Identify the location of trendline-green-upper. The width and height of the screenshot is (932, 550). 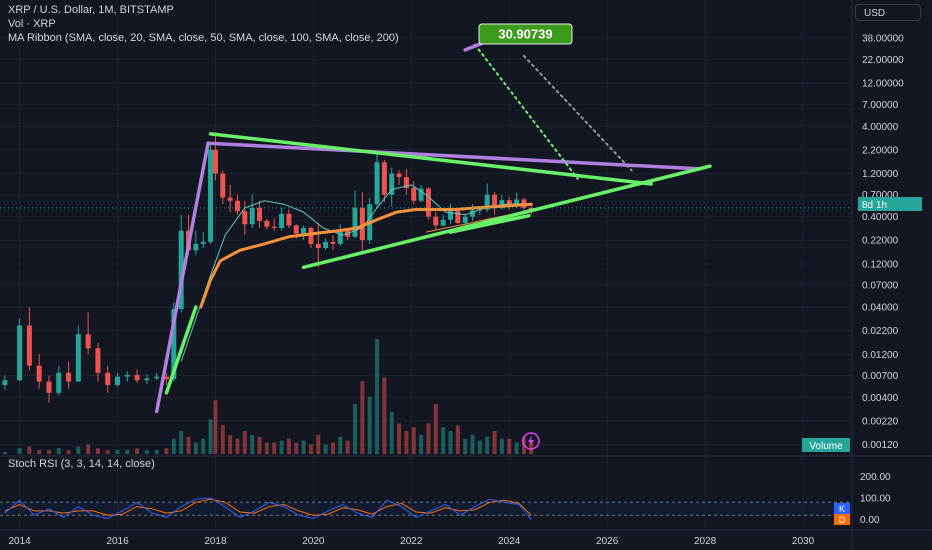
(430, 159).